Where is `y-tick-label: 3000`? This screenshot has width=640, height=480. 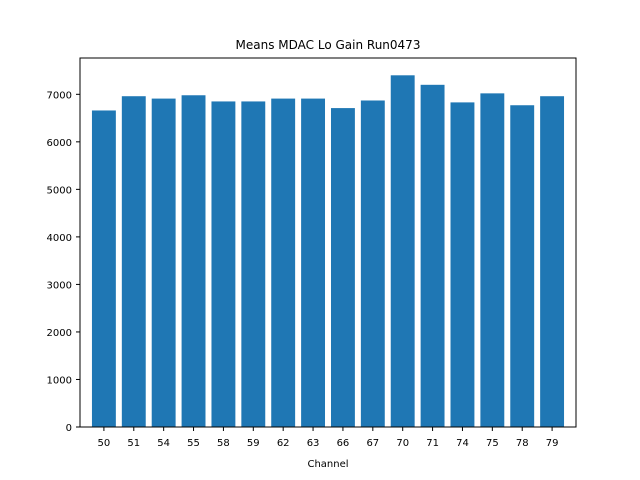
y-tick-label: 3000 is located at coordinates (59, 285).